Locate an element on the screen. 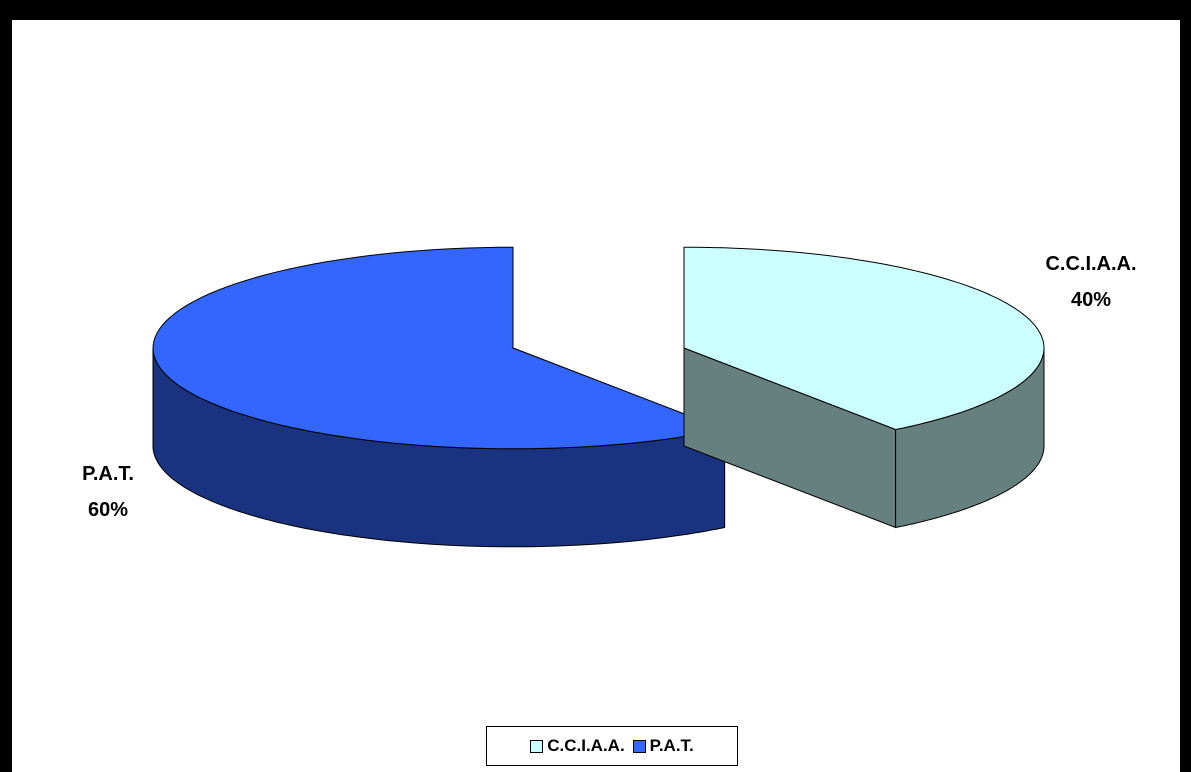 This screenshot has width=1191, height=772. legend-label-pat: P.A.T. is located at coordinates (671, 745).